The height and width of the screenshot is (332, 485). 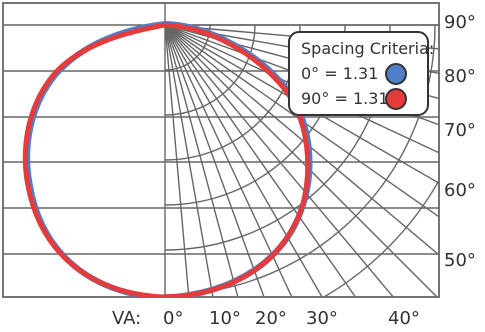 What do you see at coordinates (396, 74) in the screenshot?
I see `legend-series-0-swatch` at bounding box center [396, 74].